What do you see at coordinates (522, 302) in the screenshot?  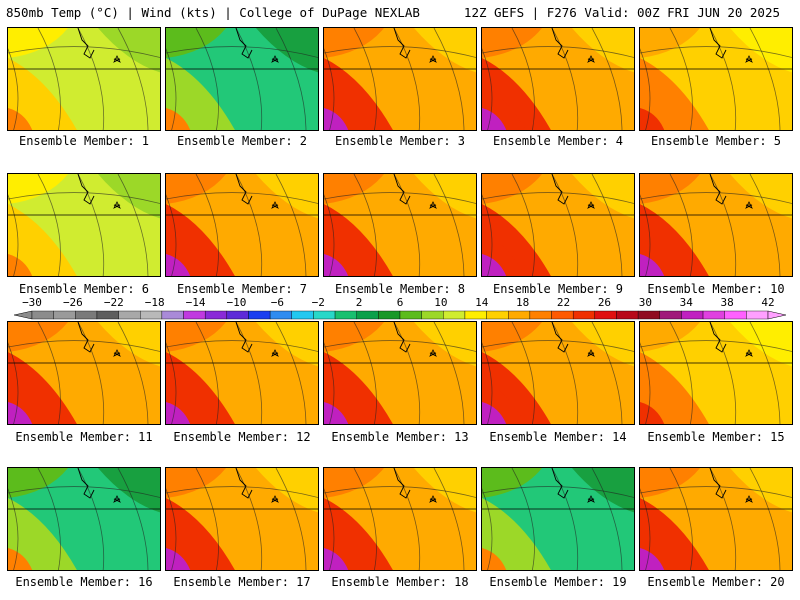 I see `color-scale-label: 18` at bounding box center [522, 302].